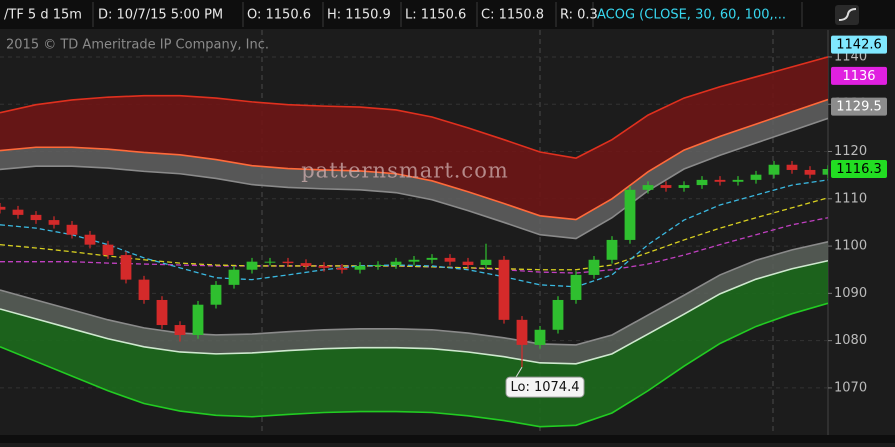 The image size is (895, 447). I want to click on y-tick-label: 1090, so click(850, 293).